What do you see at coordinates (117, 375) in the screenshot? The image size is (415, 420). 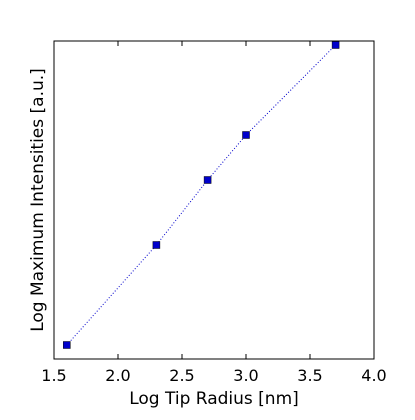 I see `x-tick-label: 2.0` at bounding box center [117, 375].